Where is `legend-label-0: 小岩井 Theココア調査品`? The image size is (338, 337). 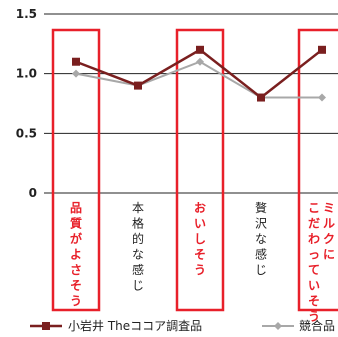
legend-label-0: 小岩井 Theココア調査品 is located at coordinates (135, 325).